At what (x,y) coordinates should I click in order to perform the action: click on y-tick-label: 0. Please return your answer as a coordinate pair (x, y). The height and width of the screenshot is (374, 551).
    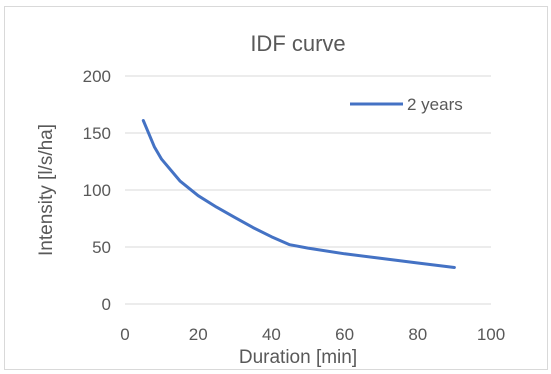
    Looking at the image, I should click on (106, 304).